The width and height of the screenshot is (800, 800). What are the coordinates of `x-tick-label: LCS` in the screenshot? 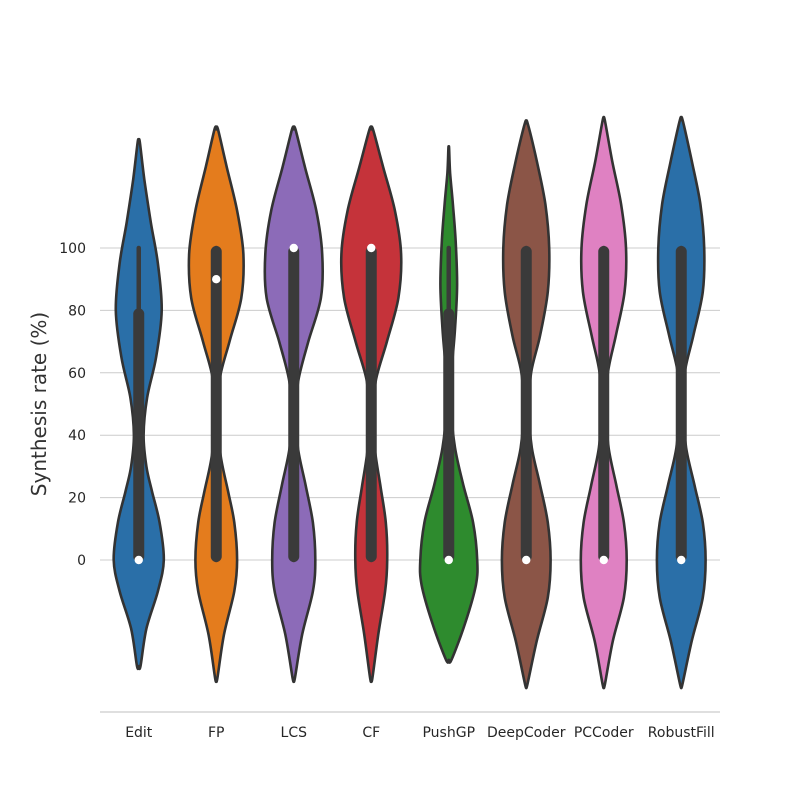 It's located at (294, 733).